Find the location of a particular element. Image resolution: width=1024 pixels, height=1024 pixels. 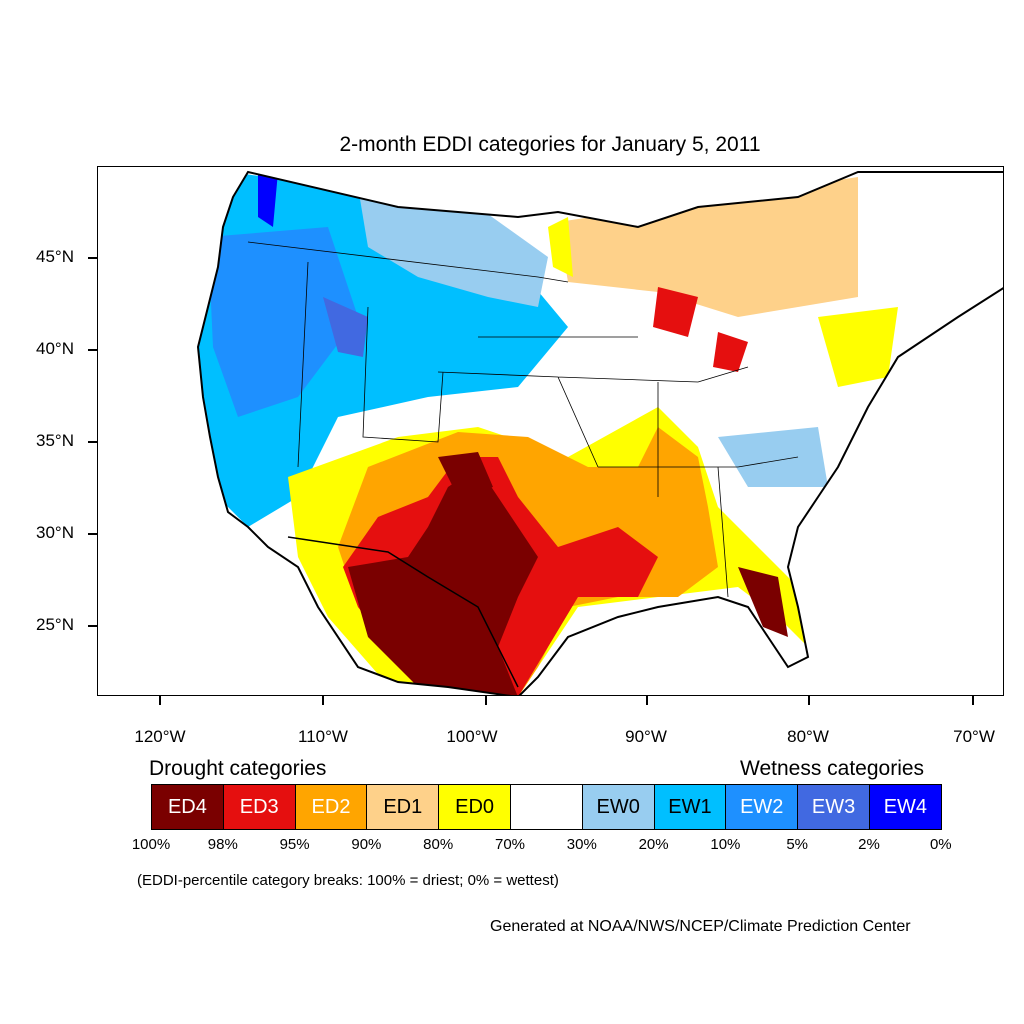

lon-label-90: 90°W is located at coordinates (646, 736).